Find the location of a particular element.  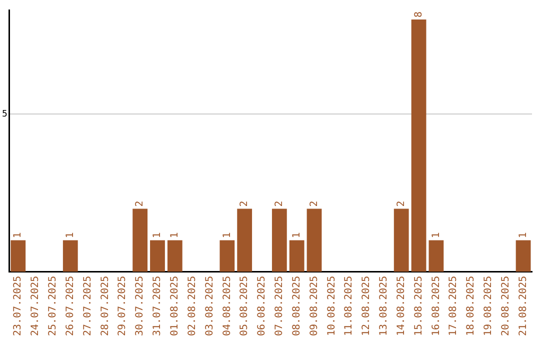

x-tick-label: 09.08.2025 is located at coordinates (314, 306).